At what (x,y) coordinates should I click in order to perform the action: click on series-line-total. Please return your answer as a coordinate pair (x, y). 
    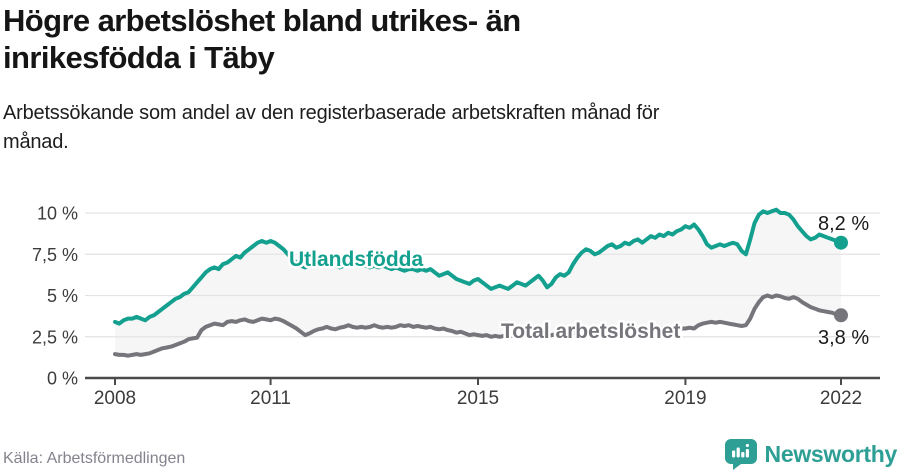
    Looking at the image, I should click on (478, 325).